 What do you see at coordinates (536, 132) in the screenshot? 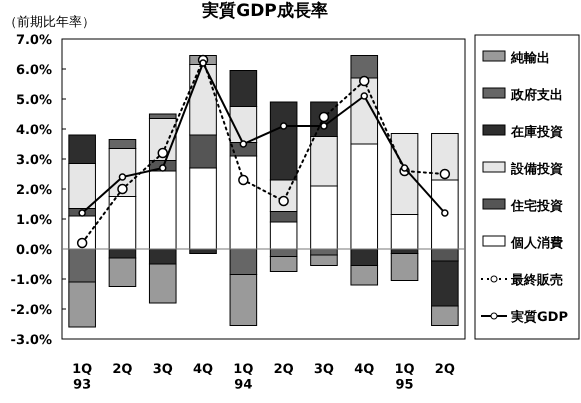
I see `legend-label: 在庫投資` at bounding box center [536, 132].